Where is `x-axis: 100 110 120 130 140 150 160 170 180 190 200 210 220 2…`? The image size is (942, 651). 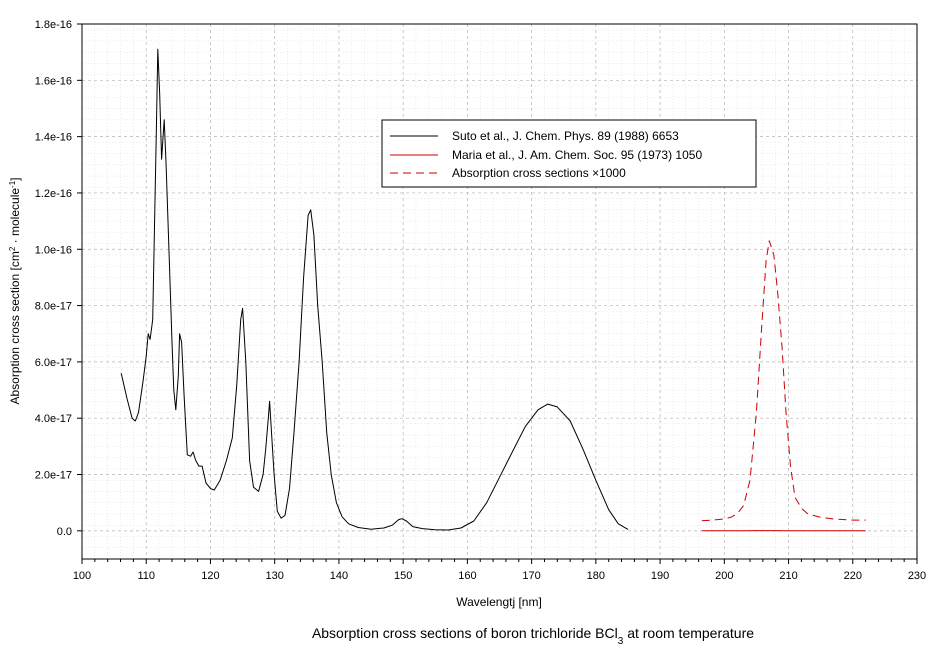 x-axis: 100 110 120 130 140 150 160 170 180 190 200 210 220 2… is located at coordinates (499, 570).